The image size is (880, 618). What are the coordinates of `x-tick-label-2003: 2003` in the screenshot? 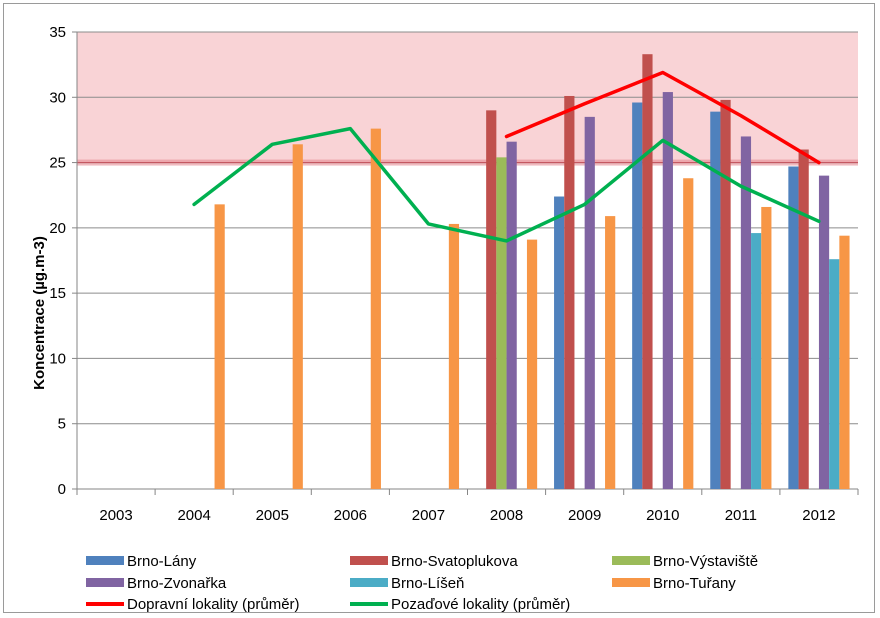 It's located at (115, 515).